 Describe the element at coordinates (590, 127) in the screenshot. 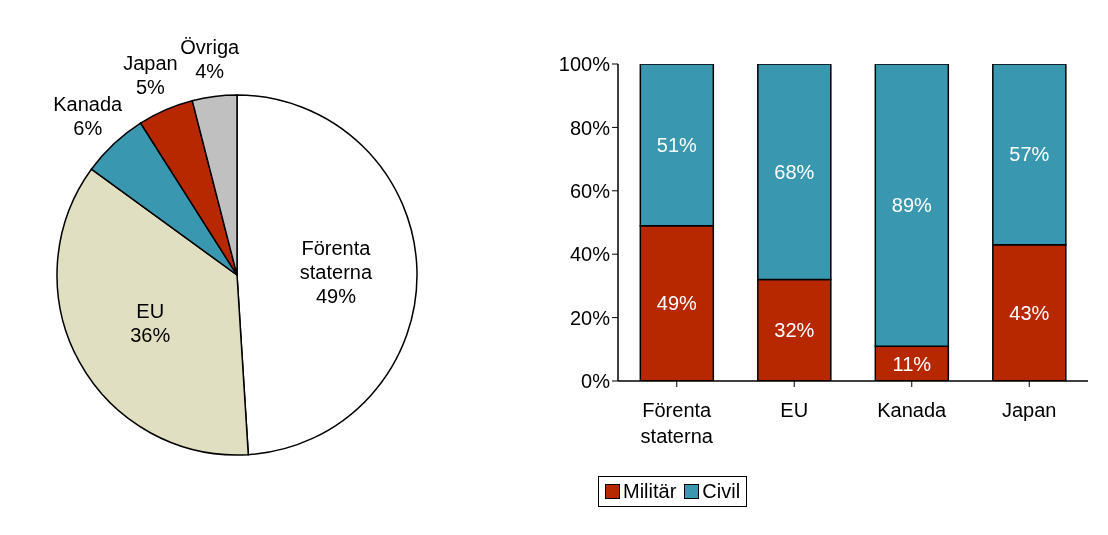

I see `y-tick-label: 80%` at that location.